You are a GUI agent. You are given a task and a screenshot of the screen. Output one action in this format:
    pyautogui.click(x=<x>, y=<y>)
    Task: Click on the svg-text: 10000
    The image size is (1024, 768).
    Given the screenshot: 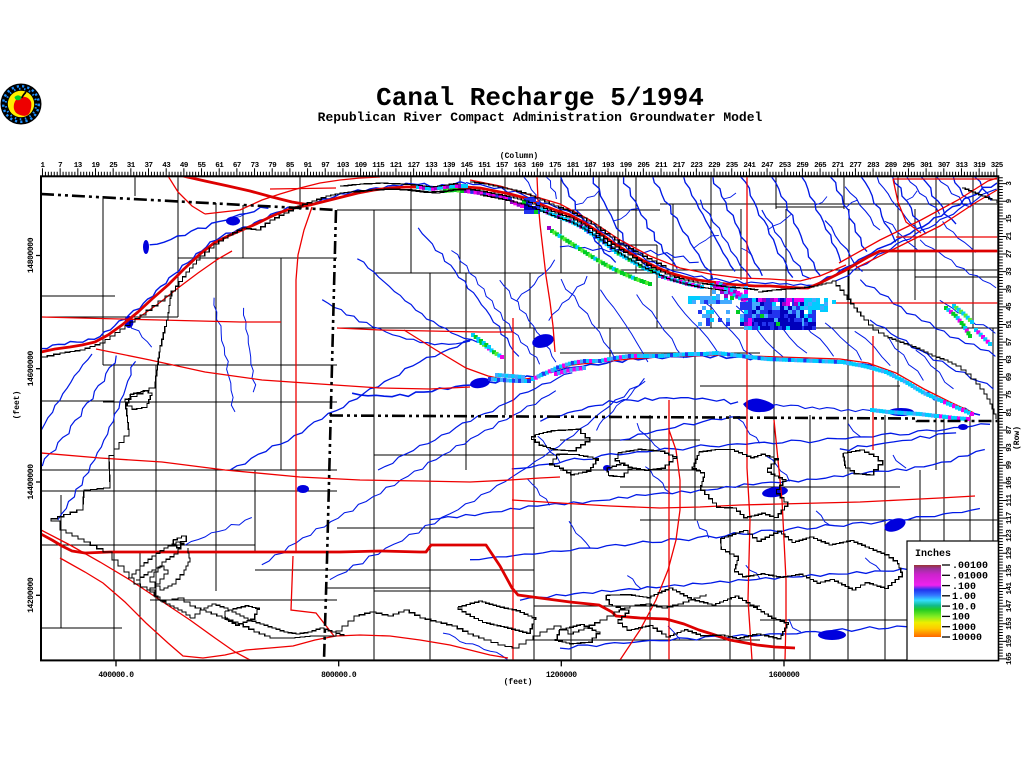 What is the action you would take?
    pyautogui.click(x=967, y=638)
    